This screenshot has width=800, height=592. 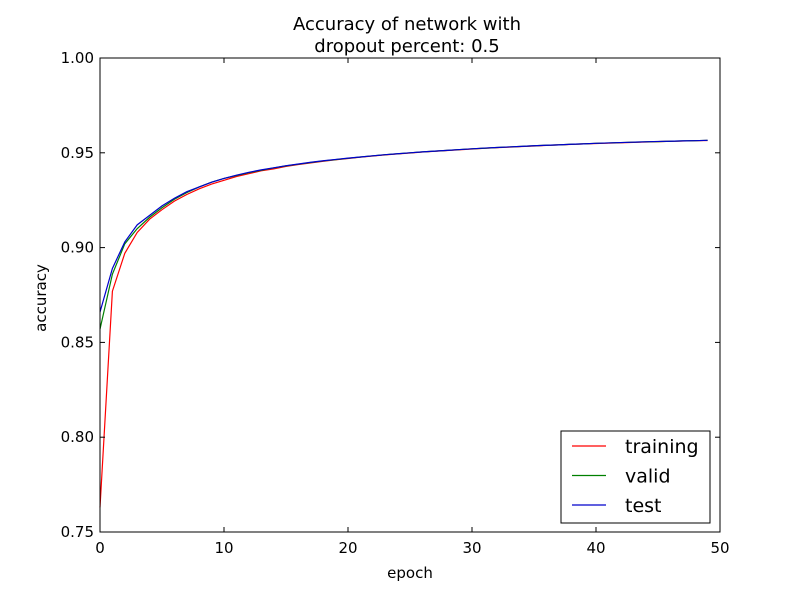 I want to click on legend-label-training: training, so click(x=662, y=447).